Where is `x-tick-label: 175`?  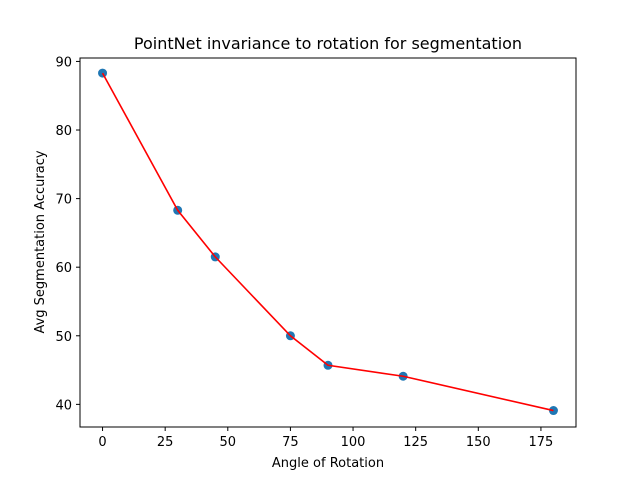
x-tick-label: 175 is located at coordinates (541, 442).